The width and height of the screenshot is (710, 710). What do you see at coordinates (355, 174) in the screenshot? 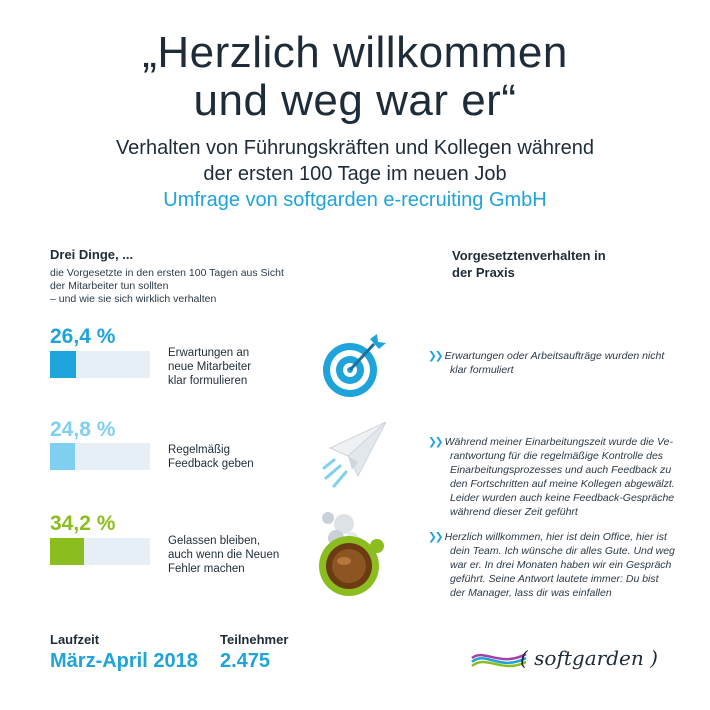
I see `subtitle-line2: der ersten 100 Tage im neuen Job` at bounding box center [355, 174].